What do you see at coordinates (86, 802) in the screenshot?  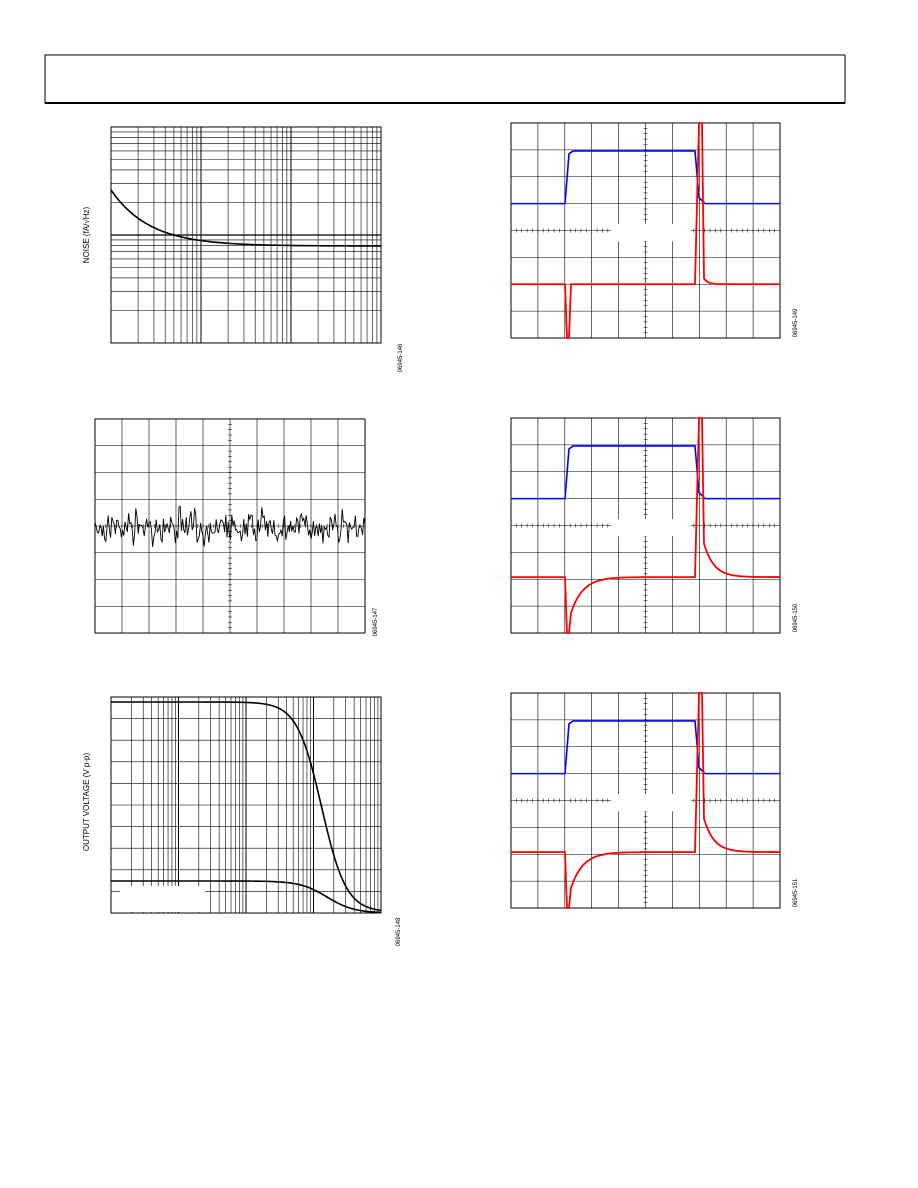 I see `y-axis-label: OUTPUT VOLTAGE (V p-p)` at bounding box center [86, 802].